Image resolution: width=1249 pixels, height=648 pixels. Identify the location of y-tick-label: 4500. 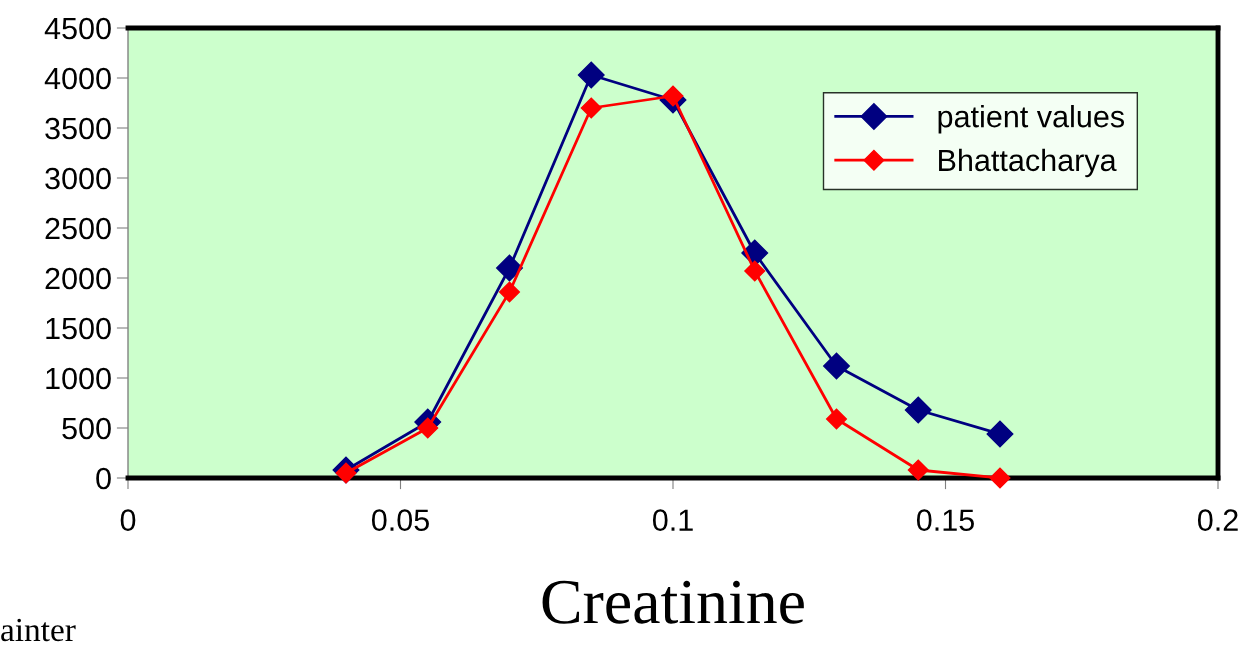
(77, 28).